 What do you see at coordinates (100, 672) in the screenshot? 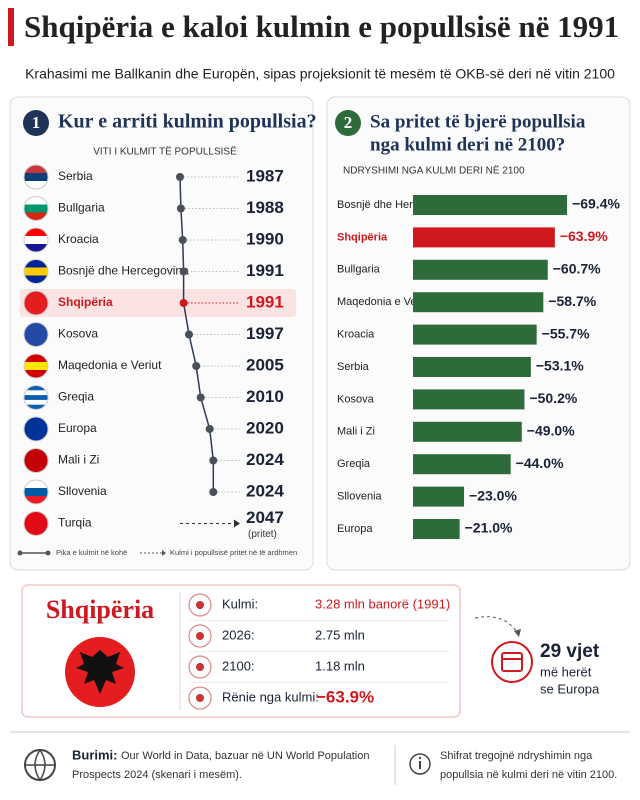
I see `eagle` at bounding box center [100, 672].